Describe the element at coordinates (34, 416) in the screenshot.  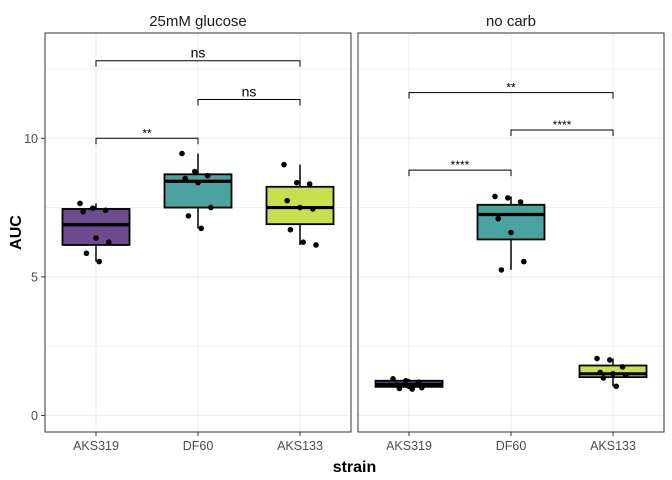
I see `y-tick-label: 0` at that location.